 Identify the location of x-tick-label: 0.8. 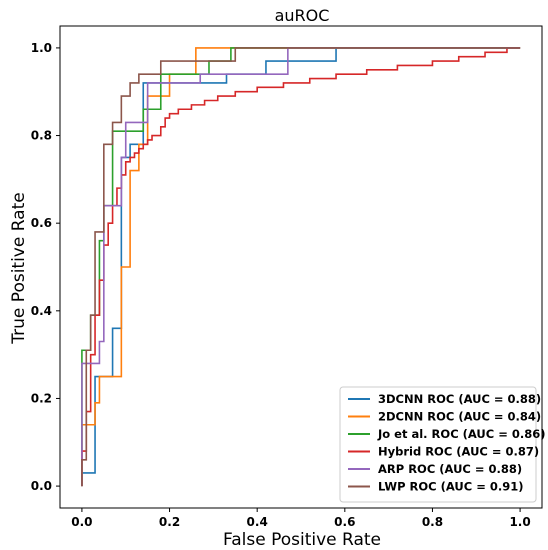
(432, 522).